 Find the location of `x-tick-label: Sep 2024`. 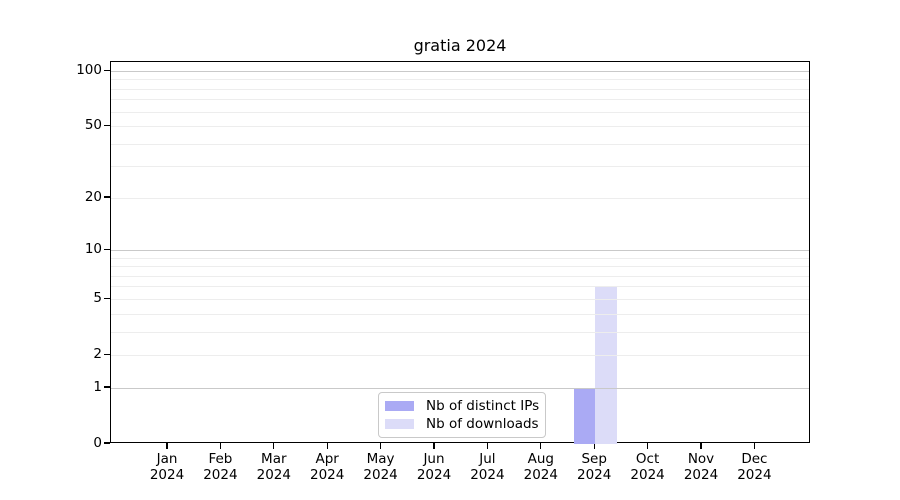

x-tick-label: Sep 2024 is located at coordinates (594, 467).